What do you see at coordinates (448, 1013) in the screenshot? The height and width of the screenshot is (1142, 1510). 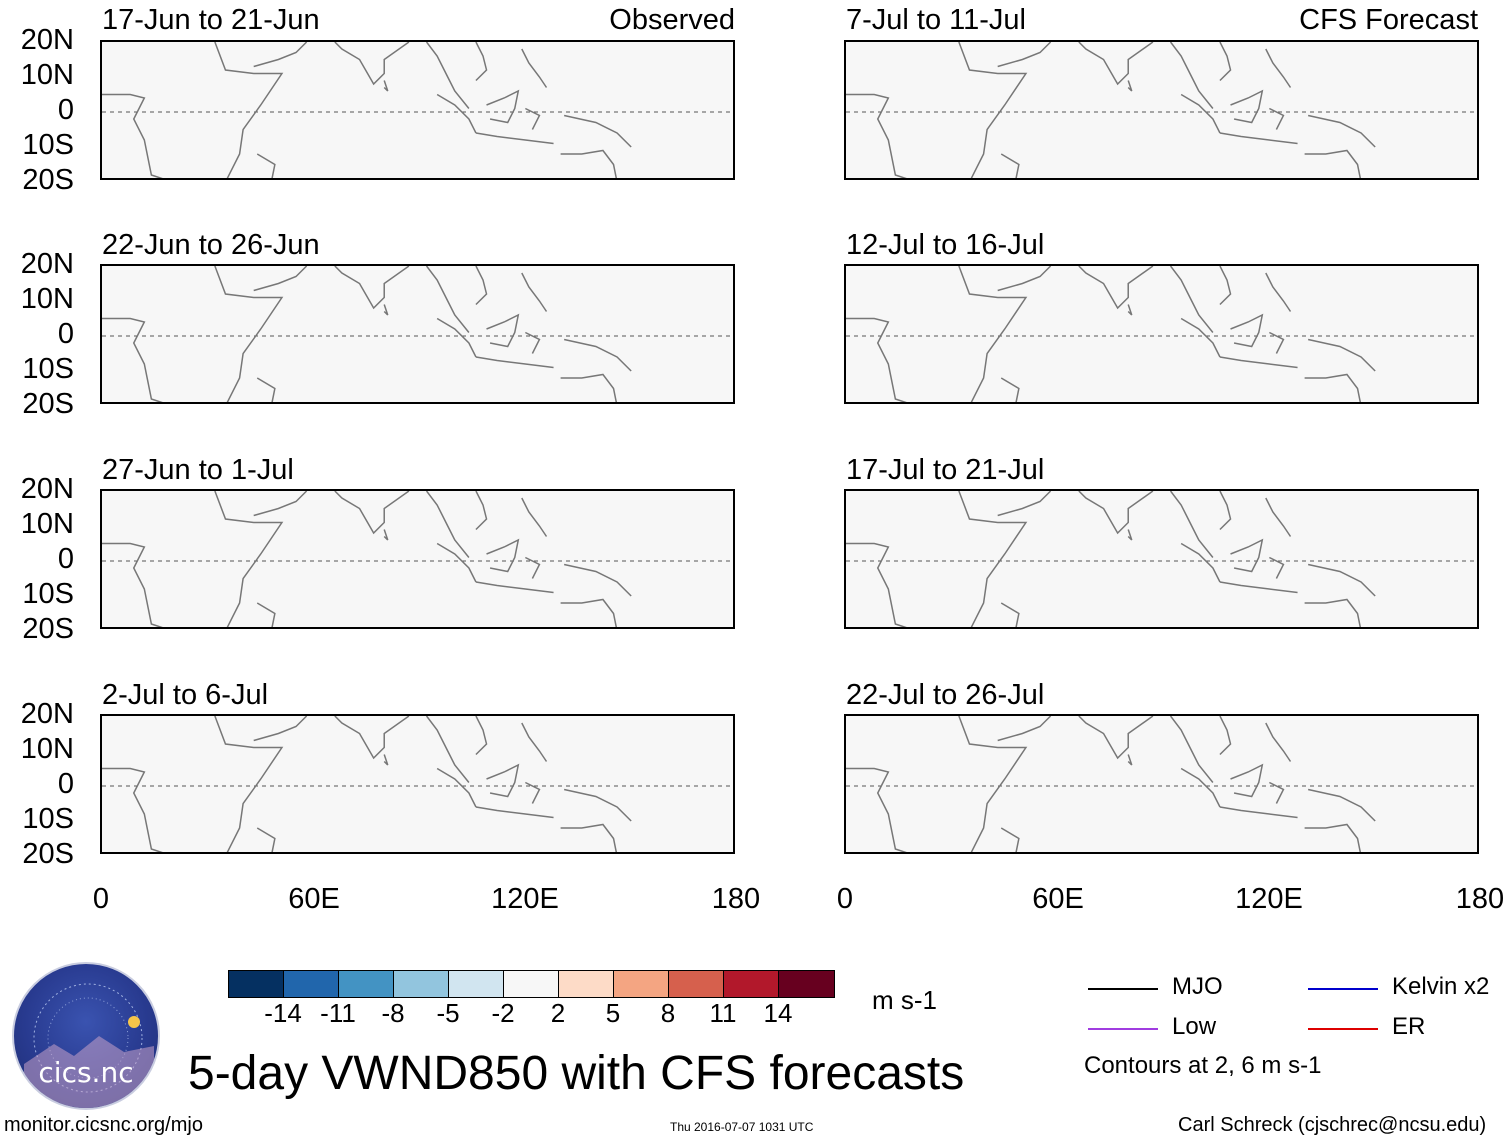 I see `colorbar-label: -5` at bounding box center [448, 1013].